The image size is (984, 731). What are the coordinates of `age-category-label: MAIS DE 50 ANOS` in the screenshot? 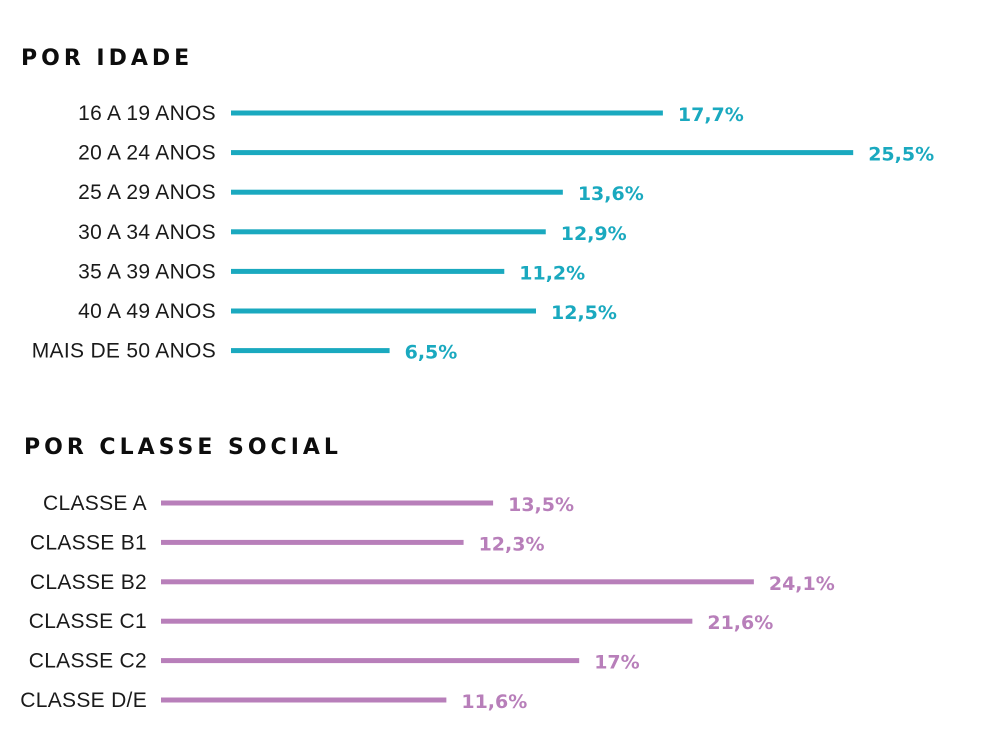 It's located at (124, 351).